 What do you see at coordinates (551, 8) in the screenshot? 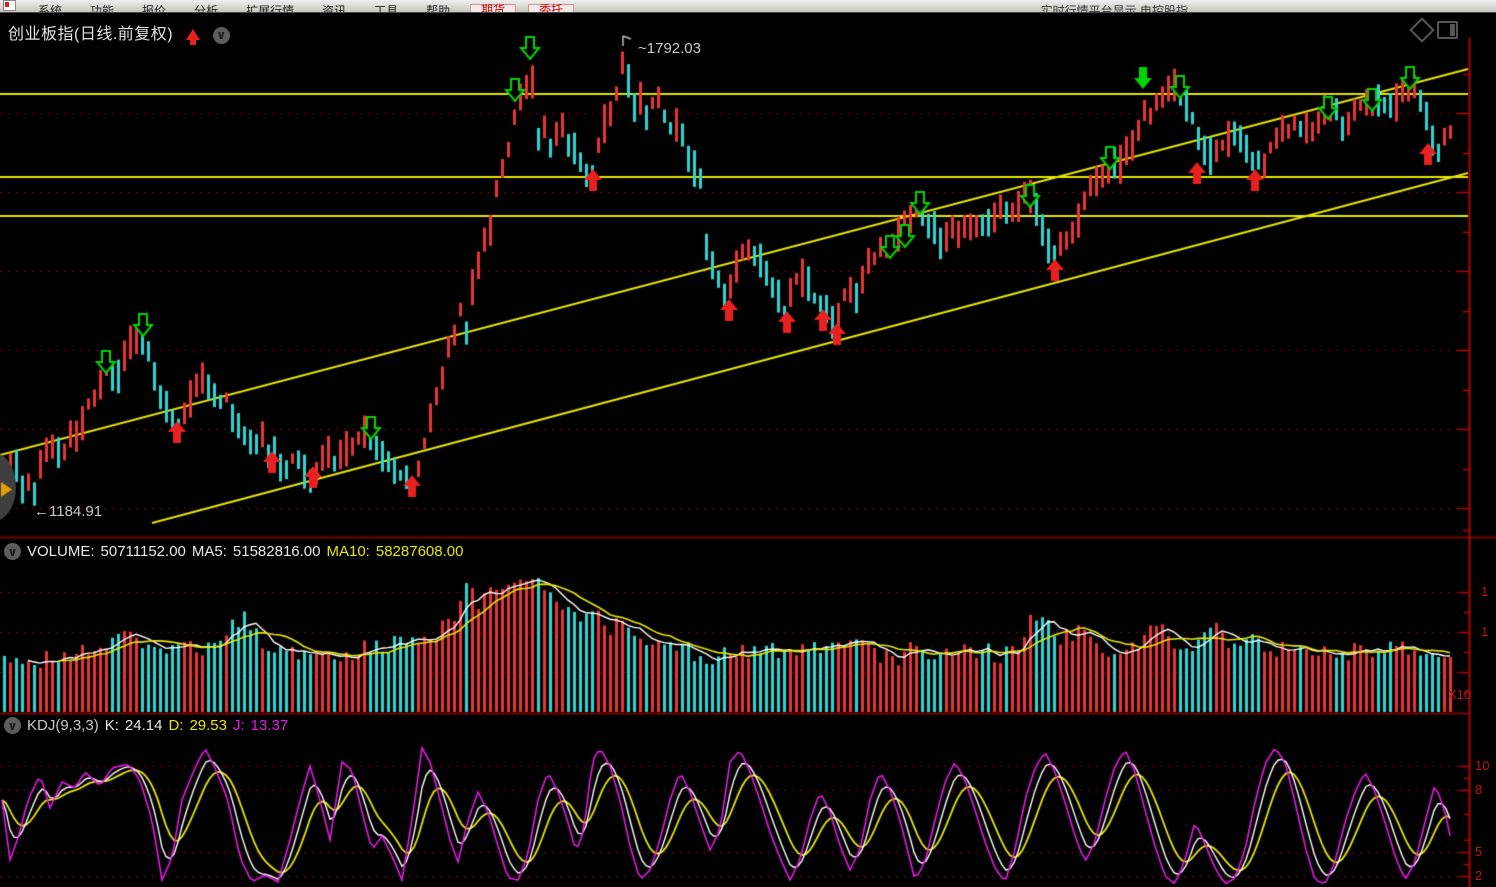
I see `menu-item-trade: 委托` at bounding box center [551, 8].